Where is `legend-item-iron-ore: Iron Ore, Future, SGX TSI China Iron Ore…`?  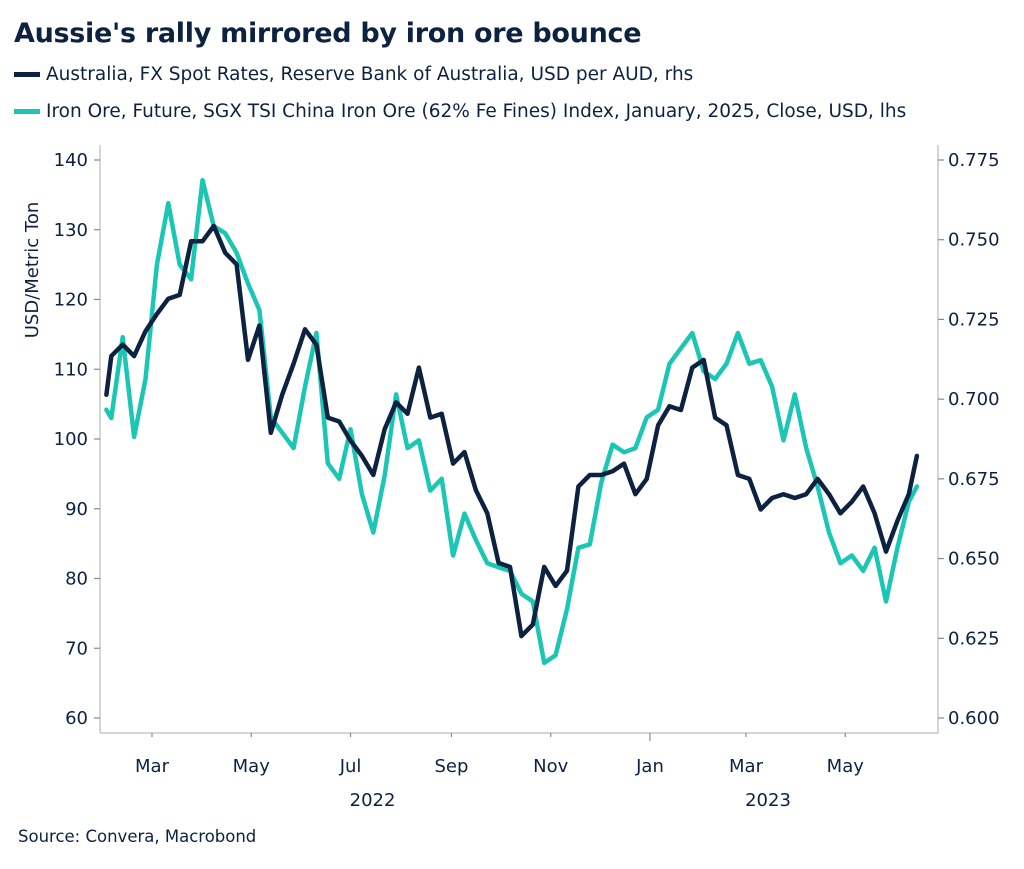
legend-item-iron-ore: Iron Ore, Future, SGX TSI China Iron Ore… is located at coordinates (460, 111).